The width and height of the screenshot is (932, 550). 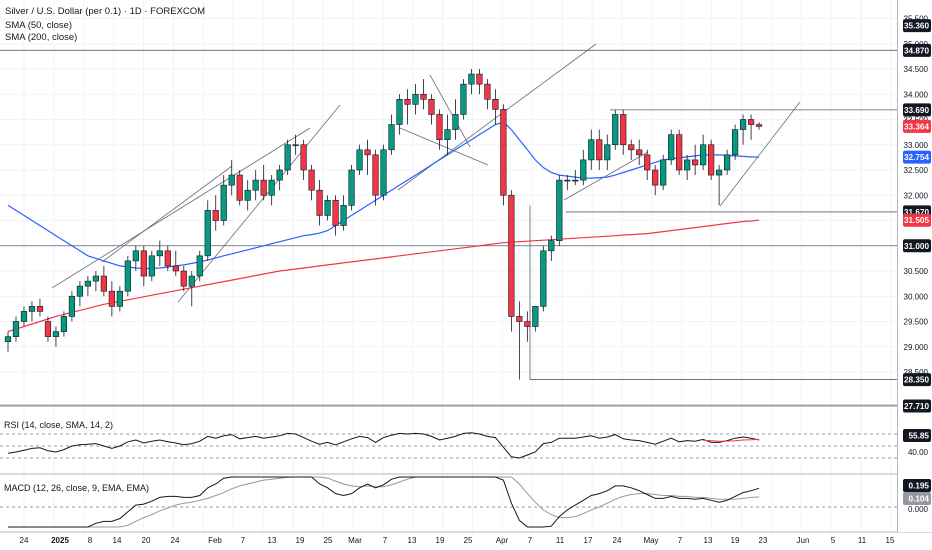 What do you see at coordinates (890, 540) in the screenshot?
I see `time-tick-label: 15` at bounding box center [890, 540].